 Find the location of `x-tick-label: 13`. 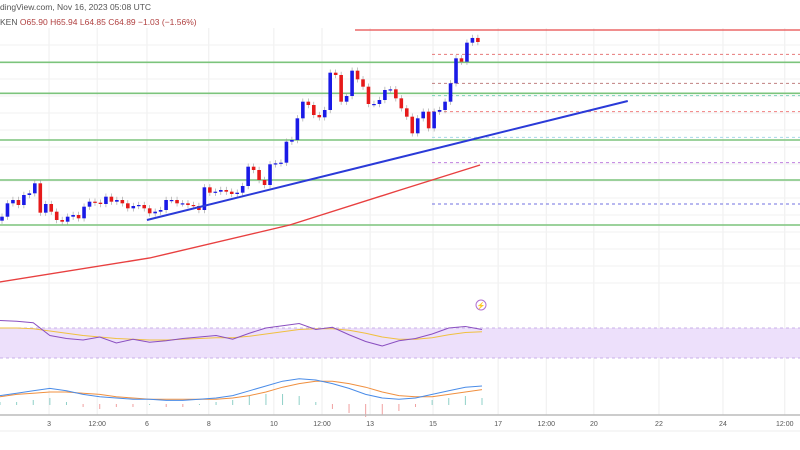

x-tick-label: 13 is located at coordinates (370, 424).